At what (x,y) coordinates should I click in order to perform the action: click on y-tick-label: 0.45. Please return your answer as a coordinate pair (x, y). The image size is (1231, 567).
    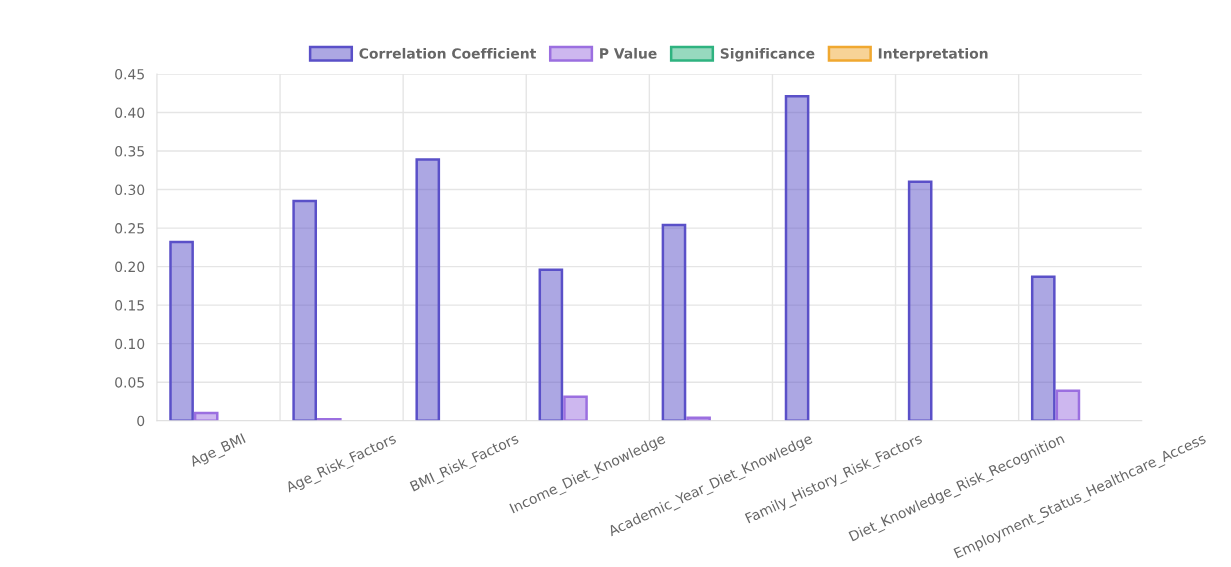
    Looking at the image, I should click on (129, 74).